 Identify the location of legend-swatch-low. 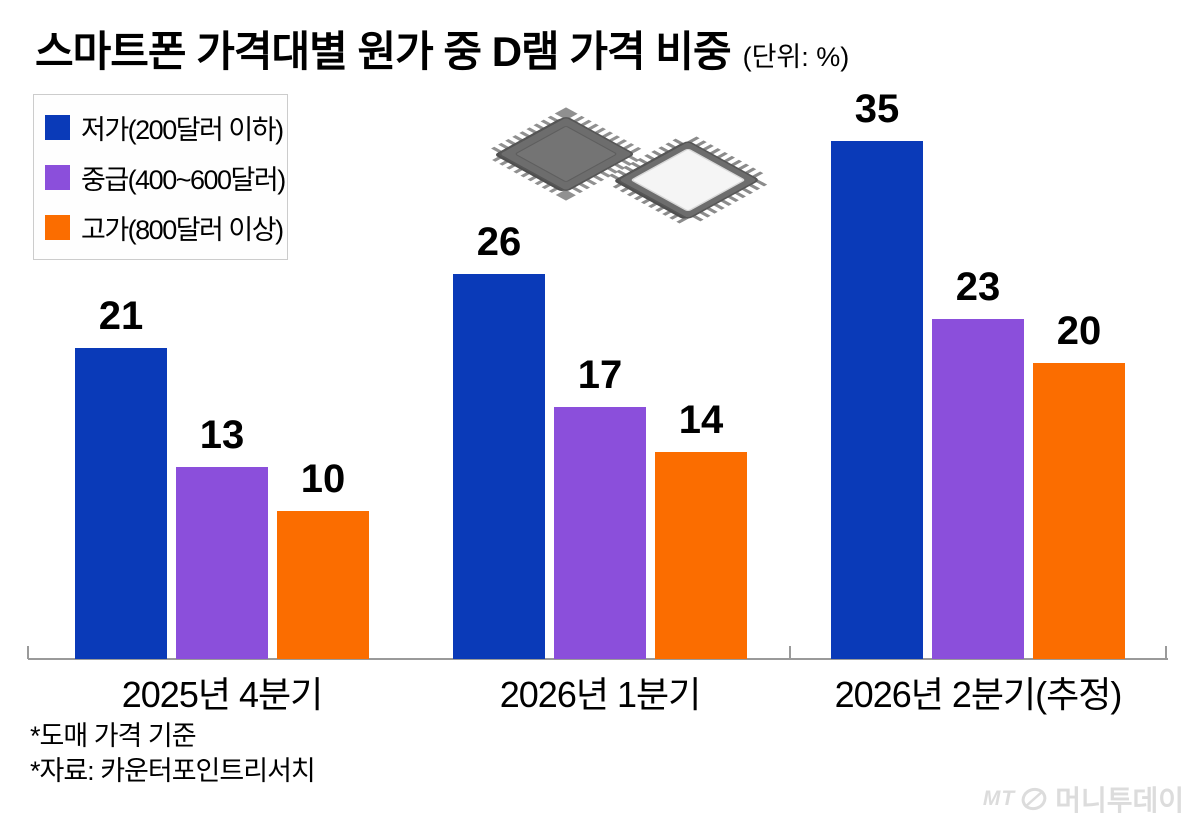
(57, 127).